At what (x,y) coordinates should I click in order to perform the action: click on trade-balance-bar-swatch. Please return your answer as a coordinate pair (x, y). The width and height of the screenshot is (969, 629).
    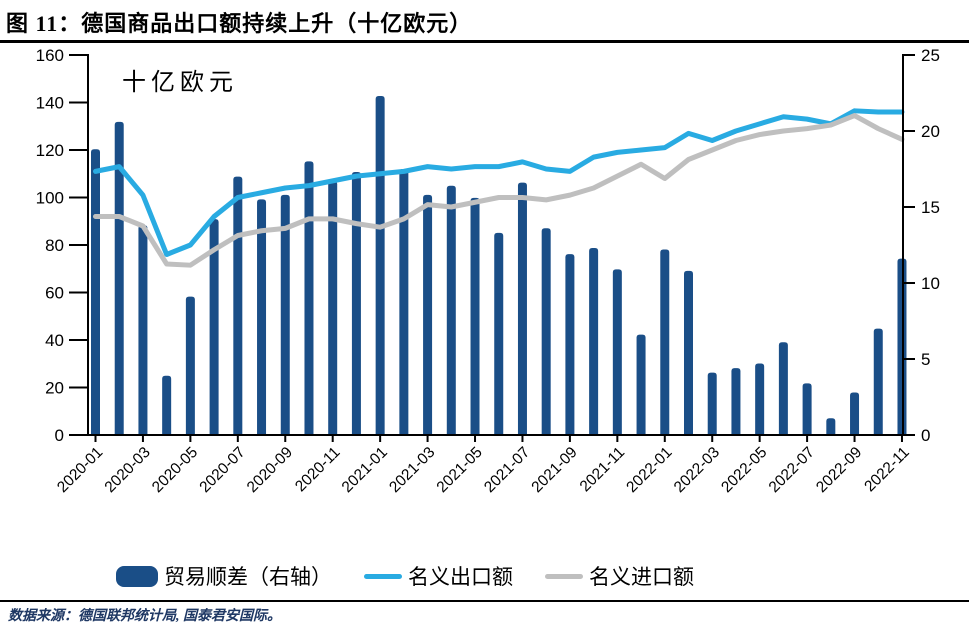
    Looking at the image, I should click on (137, 576).